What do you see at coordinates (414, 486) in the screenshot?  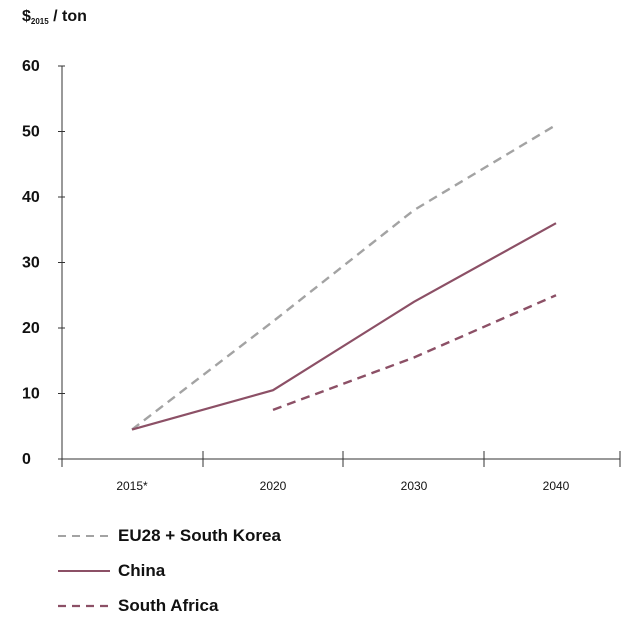 I see `x-tick-label: 2030` at bounding box center [414, 486].